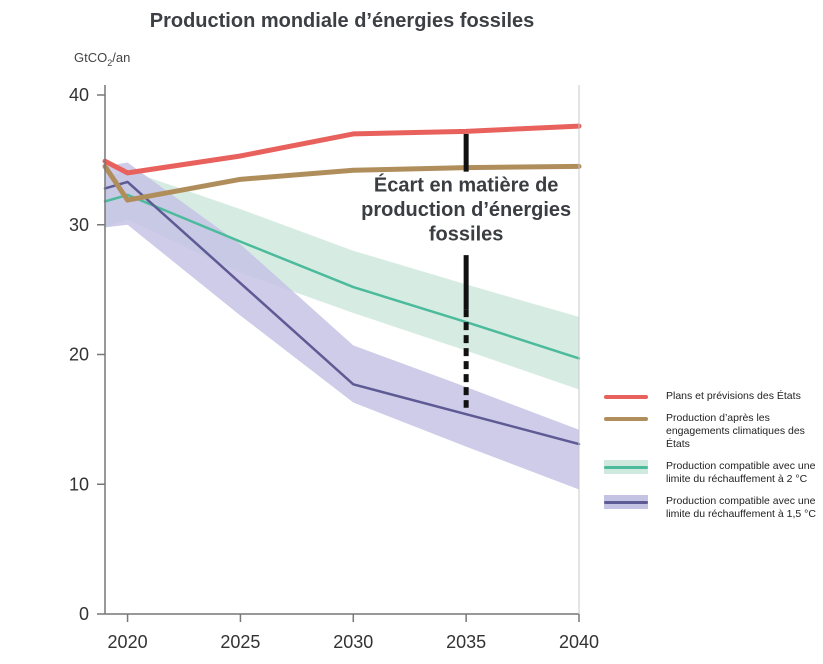 This screenshot has width=823, height=664. What do you see at coordinates (79, 355) in the screenshot?
I see `y-tick-label: 20` at bounding box center [79, 355].